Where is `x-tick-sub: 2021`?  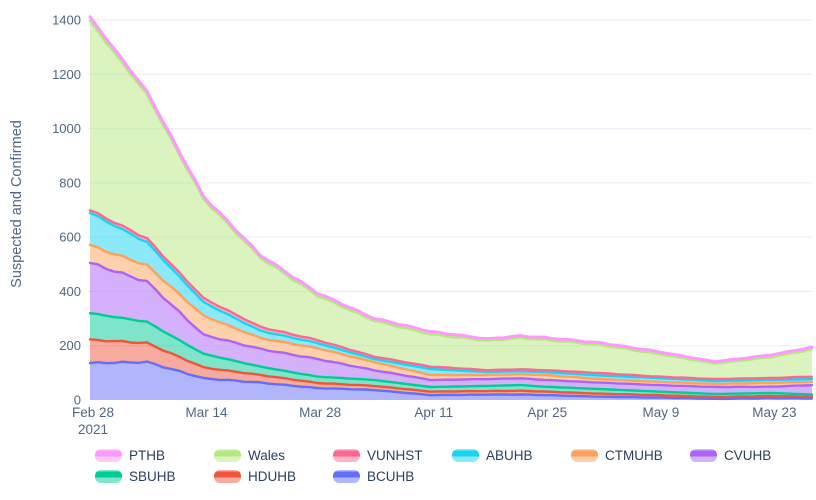
x-tick-sub: 2021 is located at coordinates (93, 429).